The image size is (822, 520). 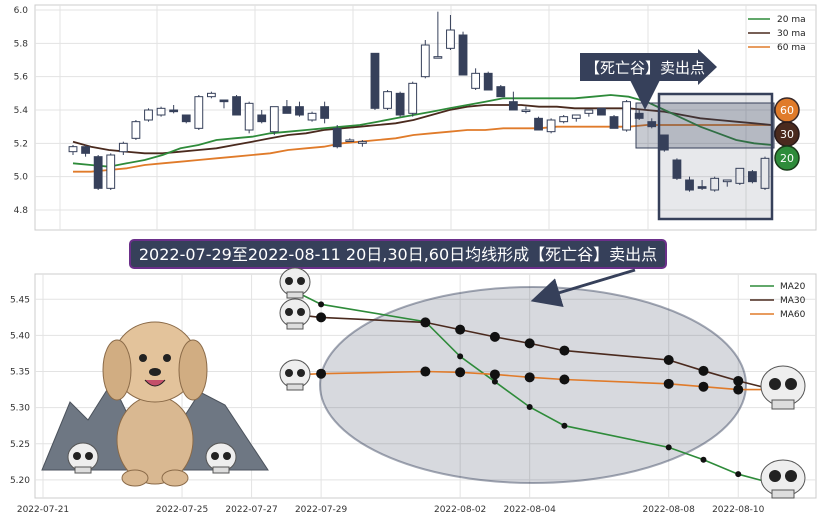 What do you see at coordinates (21, 78) in the screenshot?
I see `top-ytick-4: 5.6` at bounding box center [21, 78].